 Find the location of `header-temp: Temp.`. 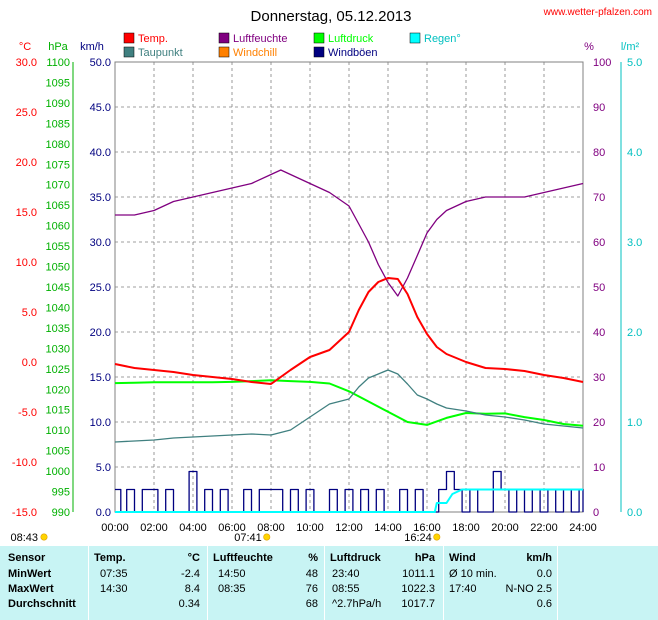

header-temp: Temp. is located at coordinates (110, 558).